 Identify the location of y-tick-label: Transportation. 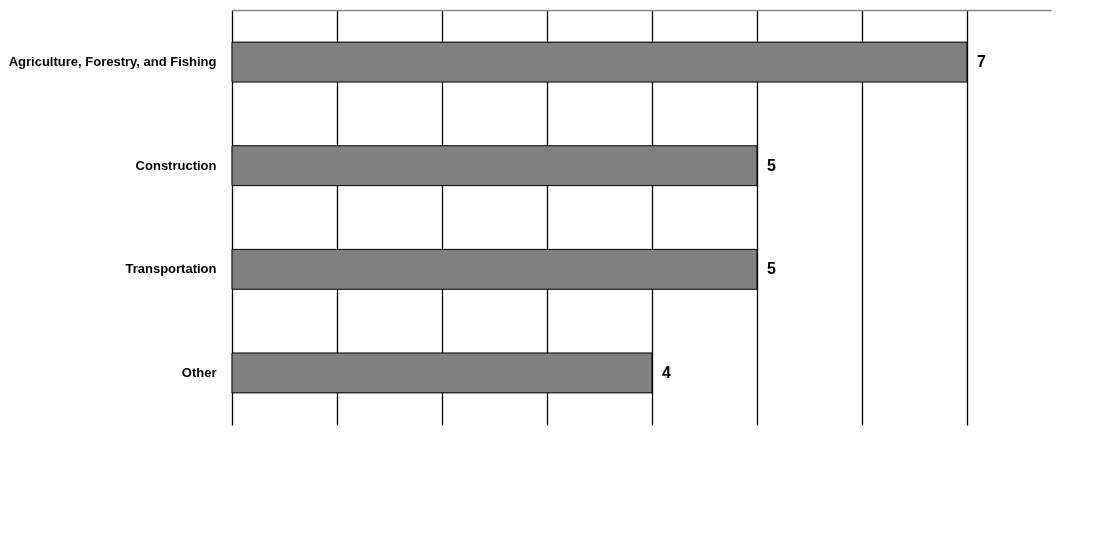
(171, 269).